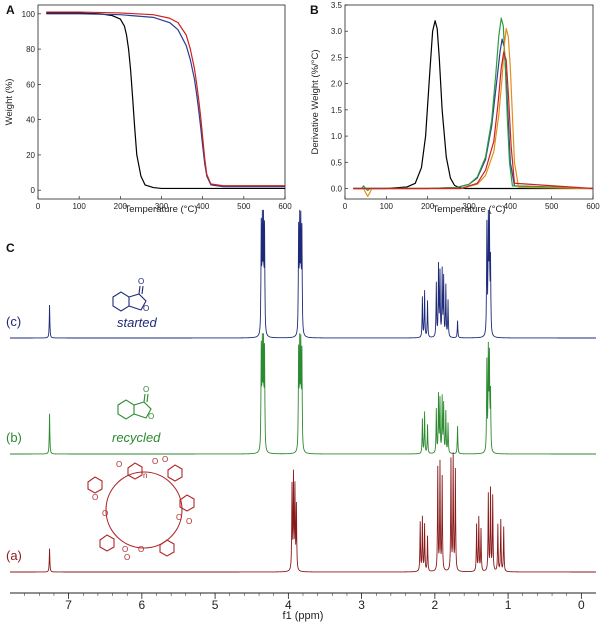  What do you see at coordinates (10, 10) in the screenshot?
I see `panel-letter-a: A` at bounding box center [10, 10].